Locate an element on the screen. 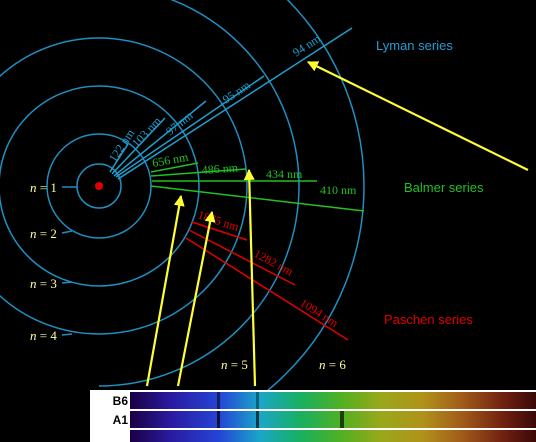 This screenshot has width=536, height=442. spectrum-strip-b6 is located at coordinates (333, 400).